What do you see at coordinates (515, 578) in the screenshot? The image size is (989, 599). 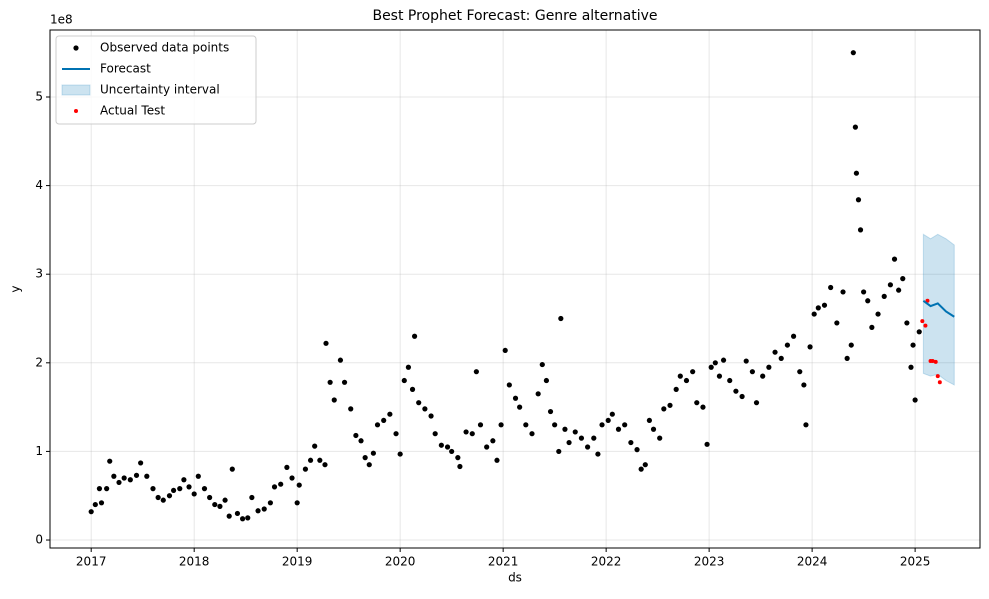 I see `x-axis-label: ds` at bounding box center [515, 578].